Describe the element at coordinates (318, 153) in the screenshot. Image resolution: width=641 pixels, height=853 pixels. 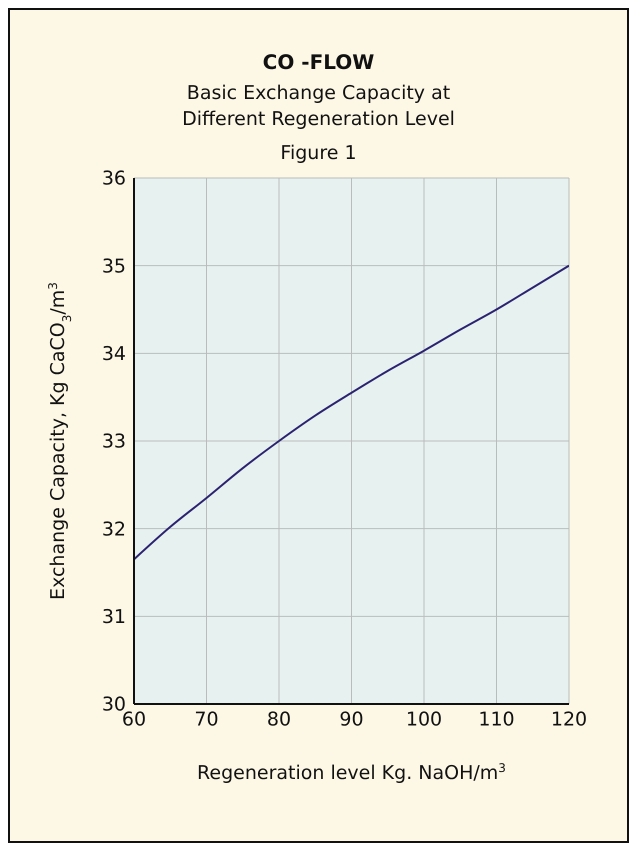
I see `caption: Figure 1` at that location.